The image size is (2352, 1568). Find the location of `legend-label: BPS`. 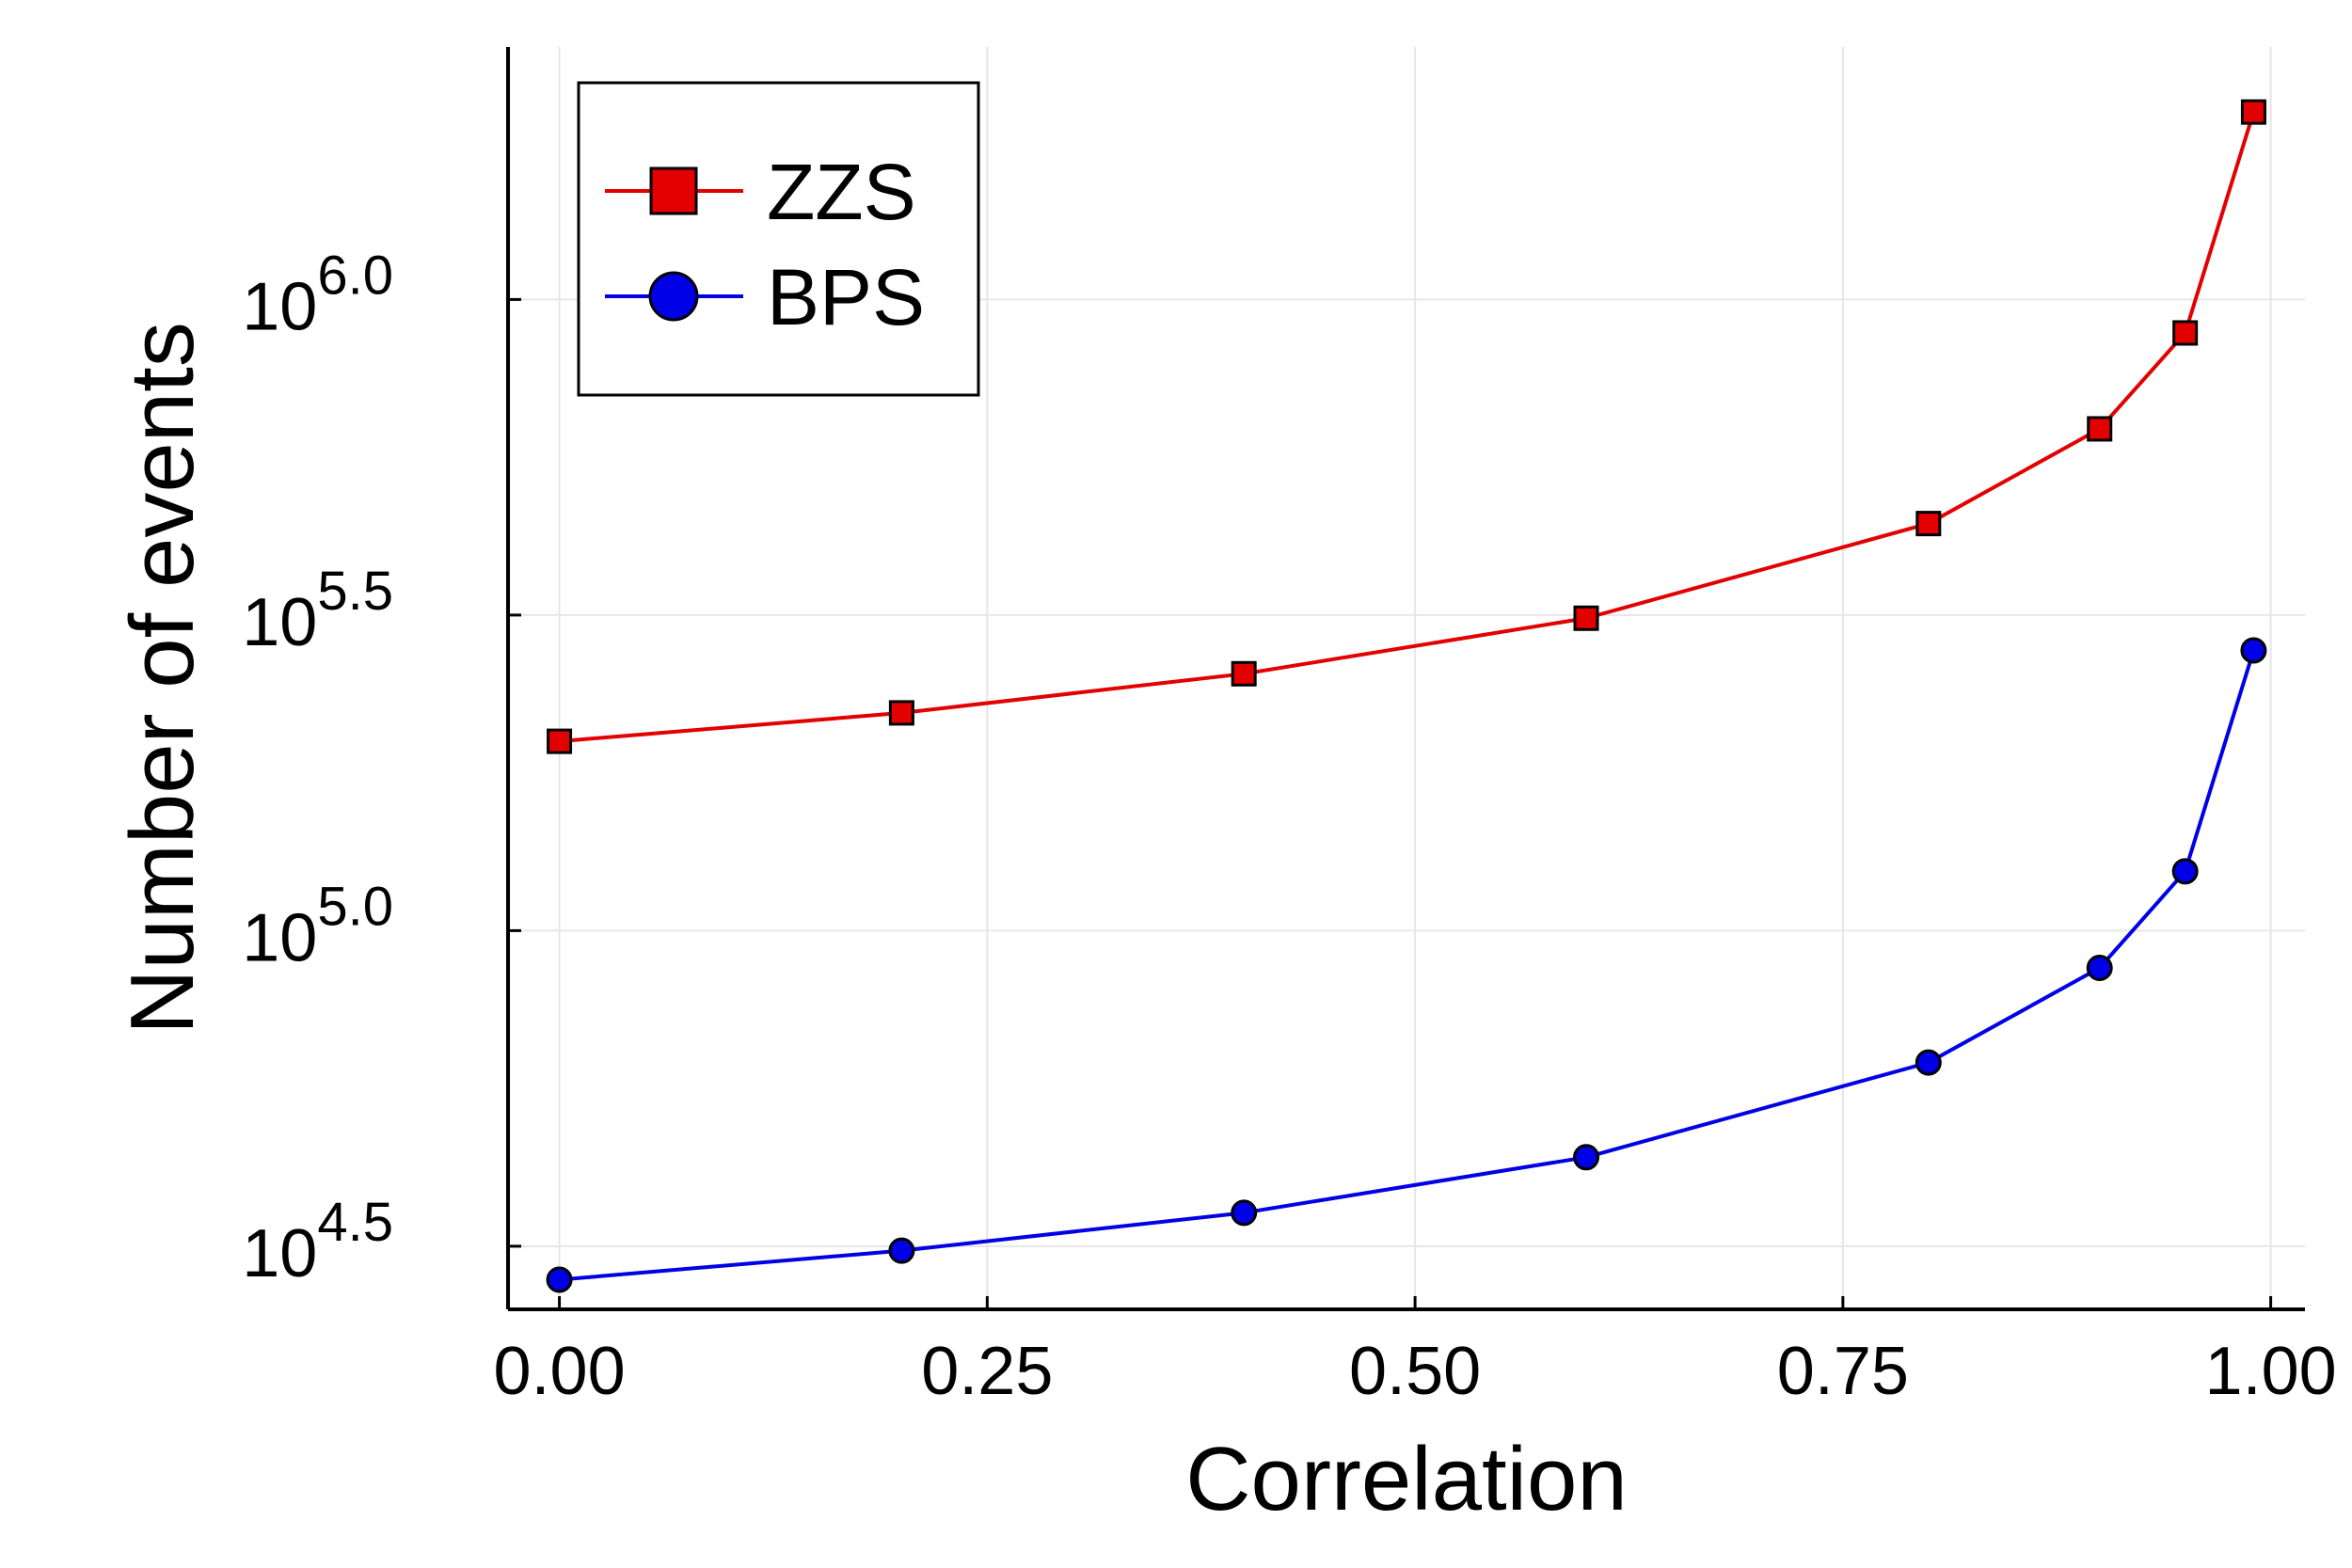

legend-label: BPS is located at coordinates (846, 297).